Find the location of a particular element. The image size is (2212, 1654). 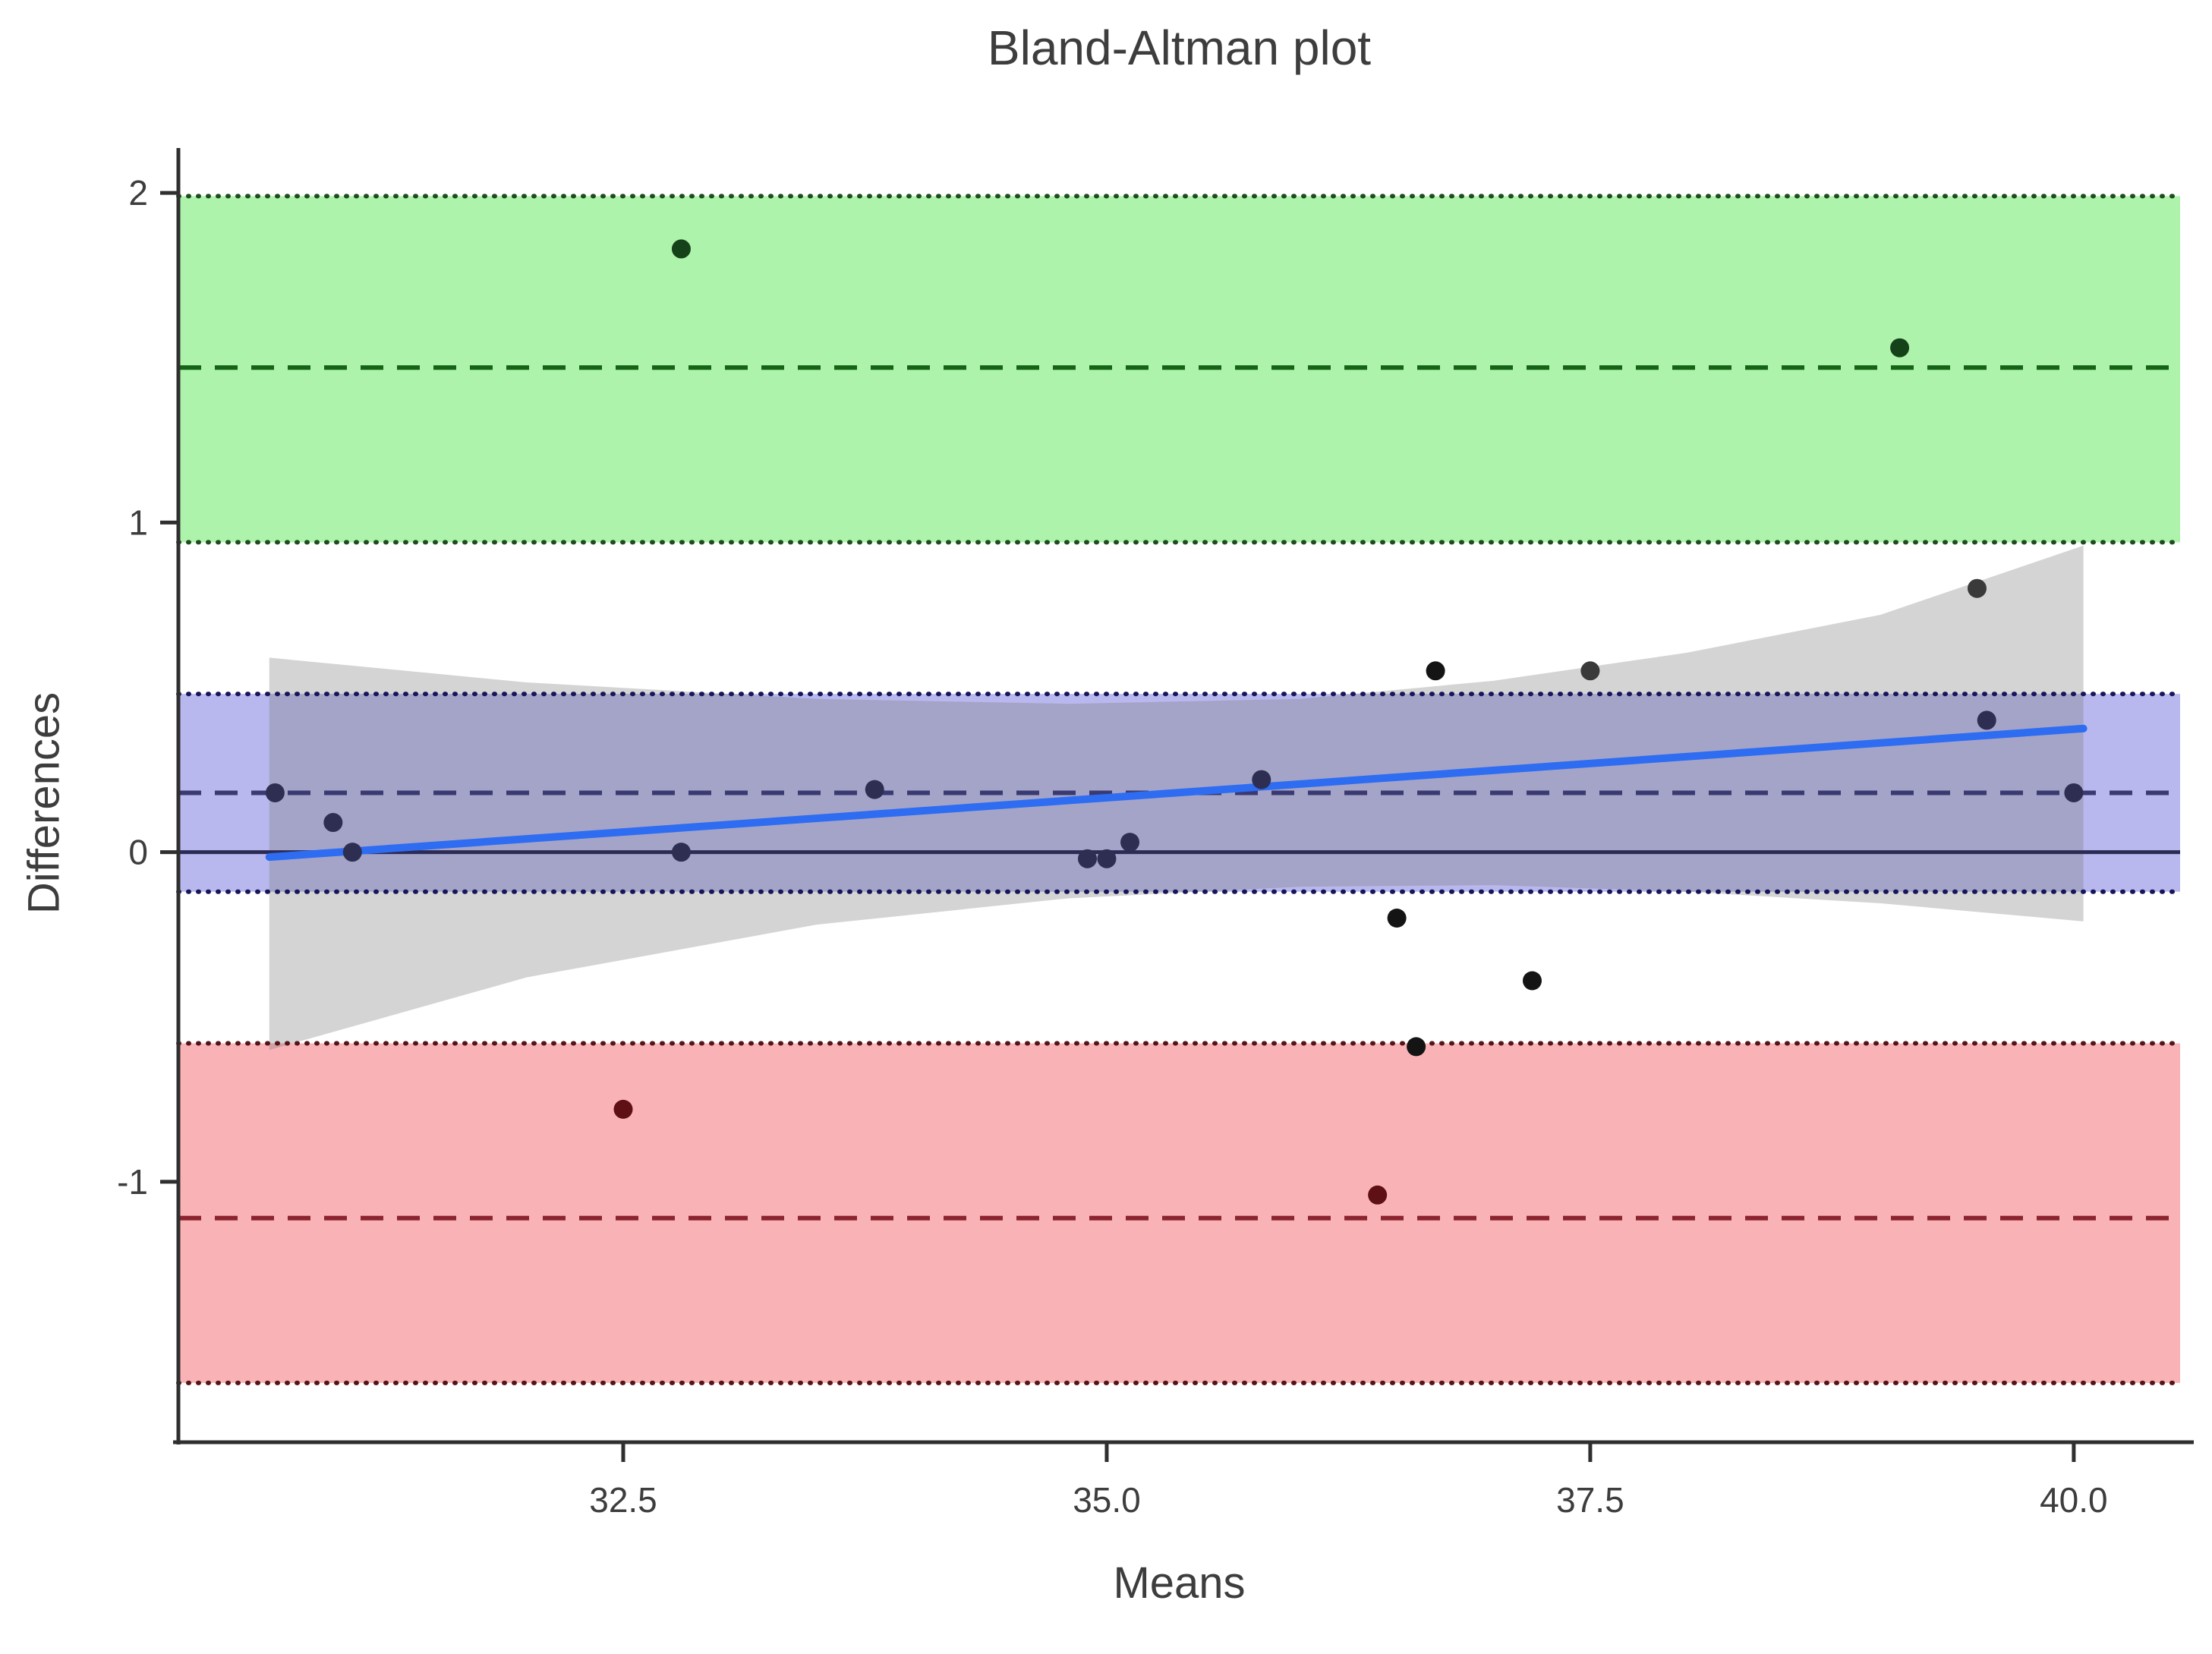

y-tick-label: 2 is located at coordinates (138, 193).